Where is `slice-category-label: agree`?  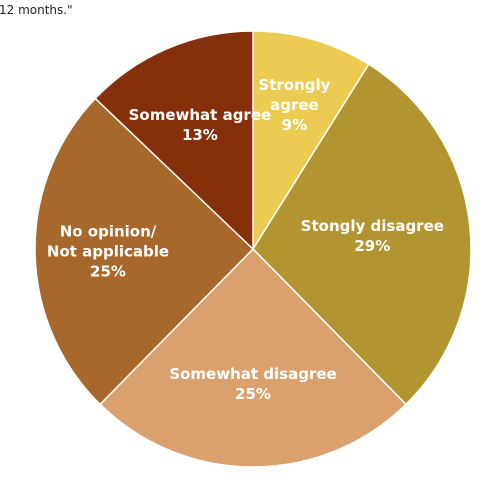
slice-category-label: agree is located at coordinates (294, 105).